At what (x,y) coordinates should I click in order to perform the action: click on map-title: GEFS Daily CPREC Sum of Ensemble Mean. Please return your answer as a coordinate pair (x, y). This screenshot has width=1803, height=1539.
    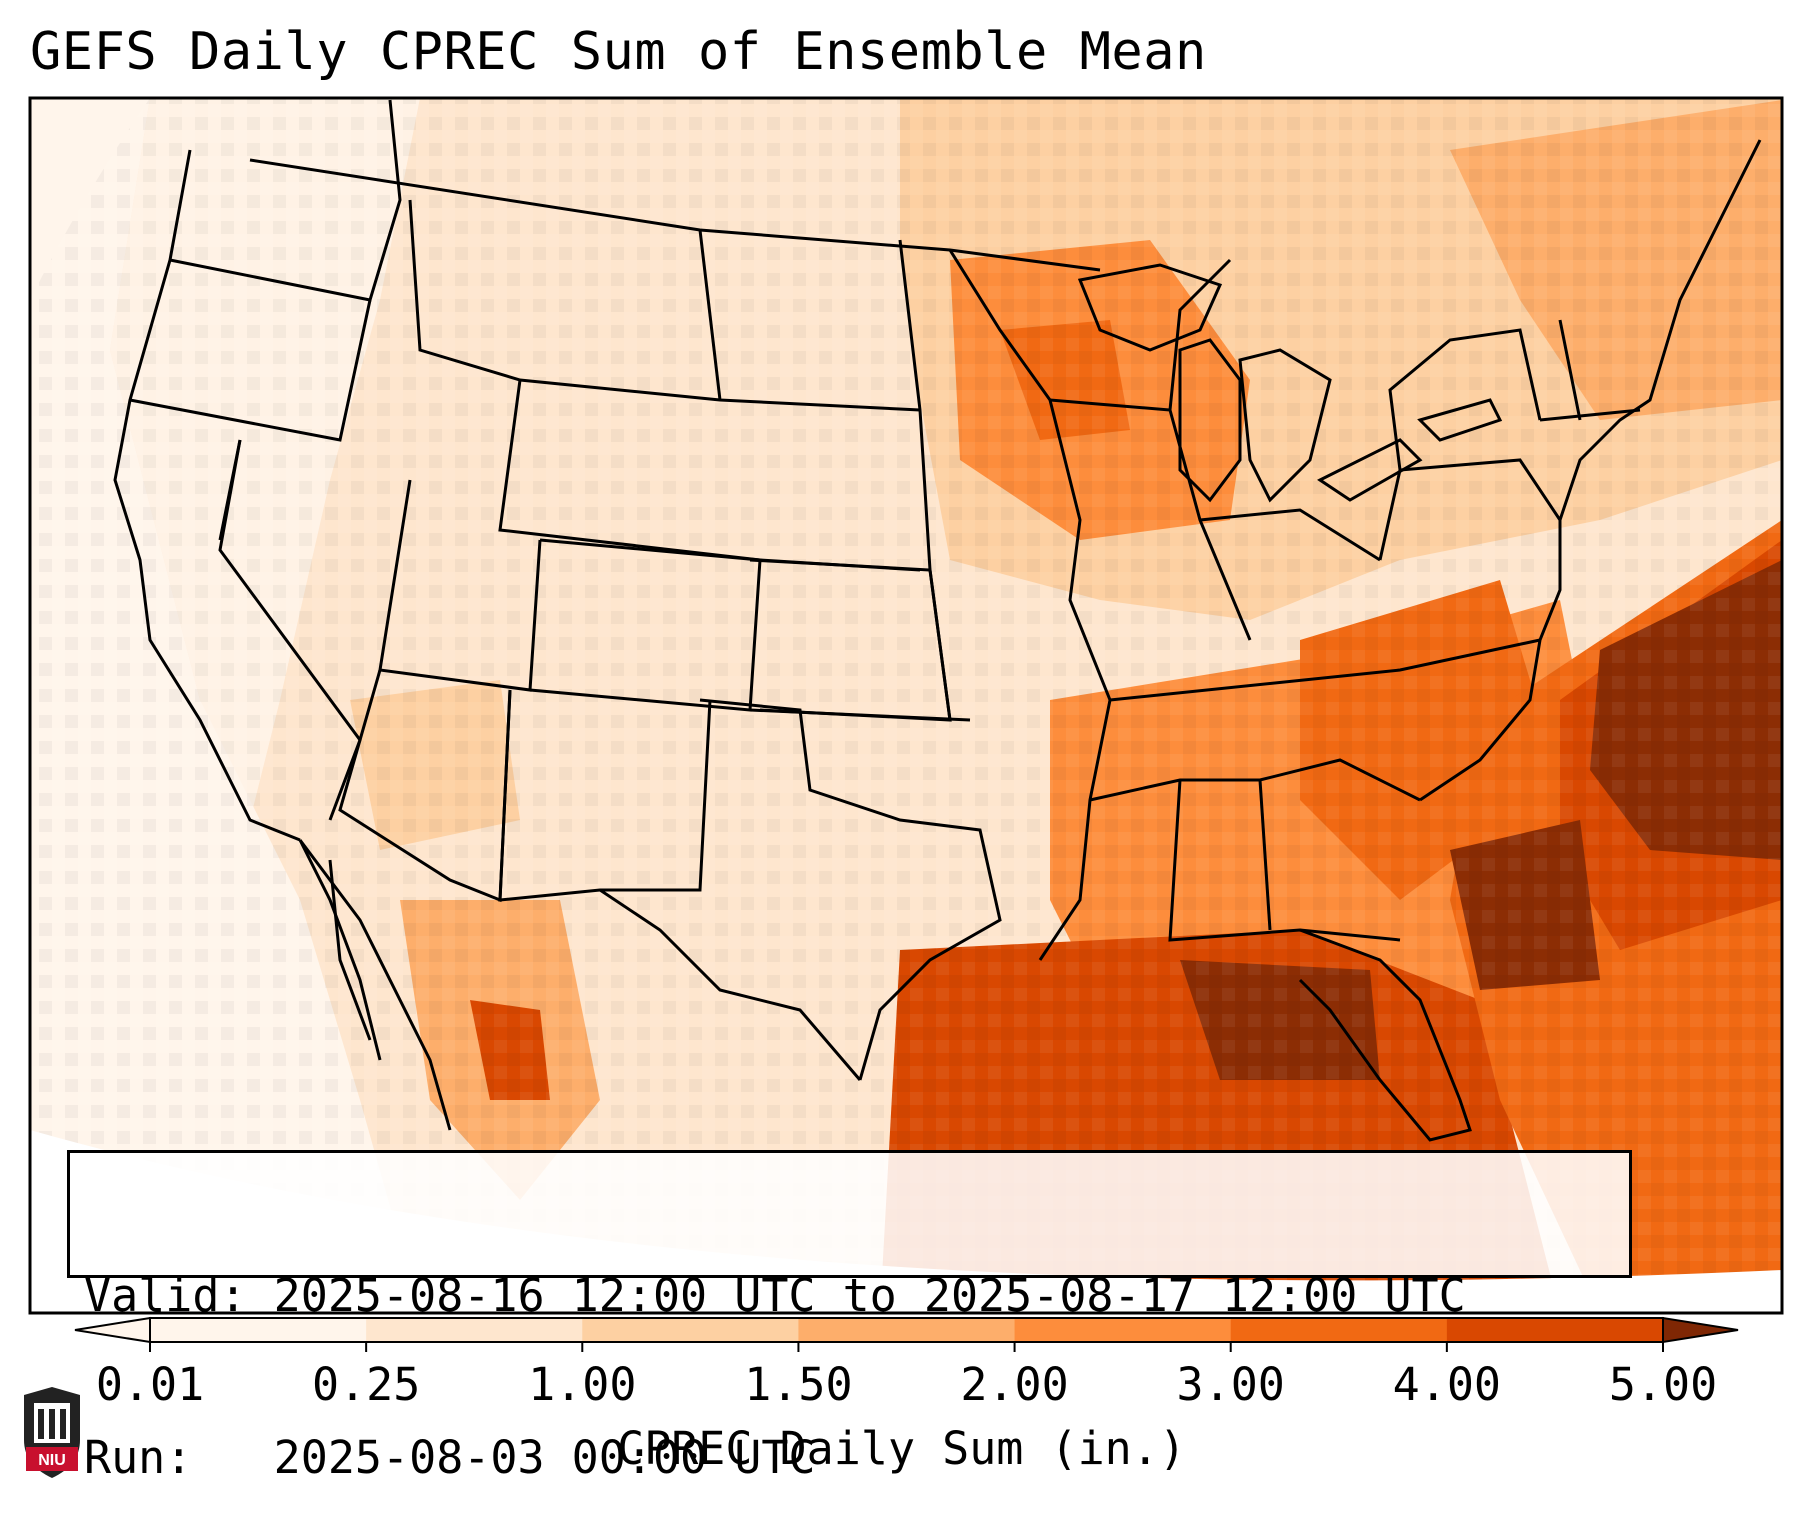
    Looking at the image, I should click on (618, 52).